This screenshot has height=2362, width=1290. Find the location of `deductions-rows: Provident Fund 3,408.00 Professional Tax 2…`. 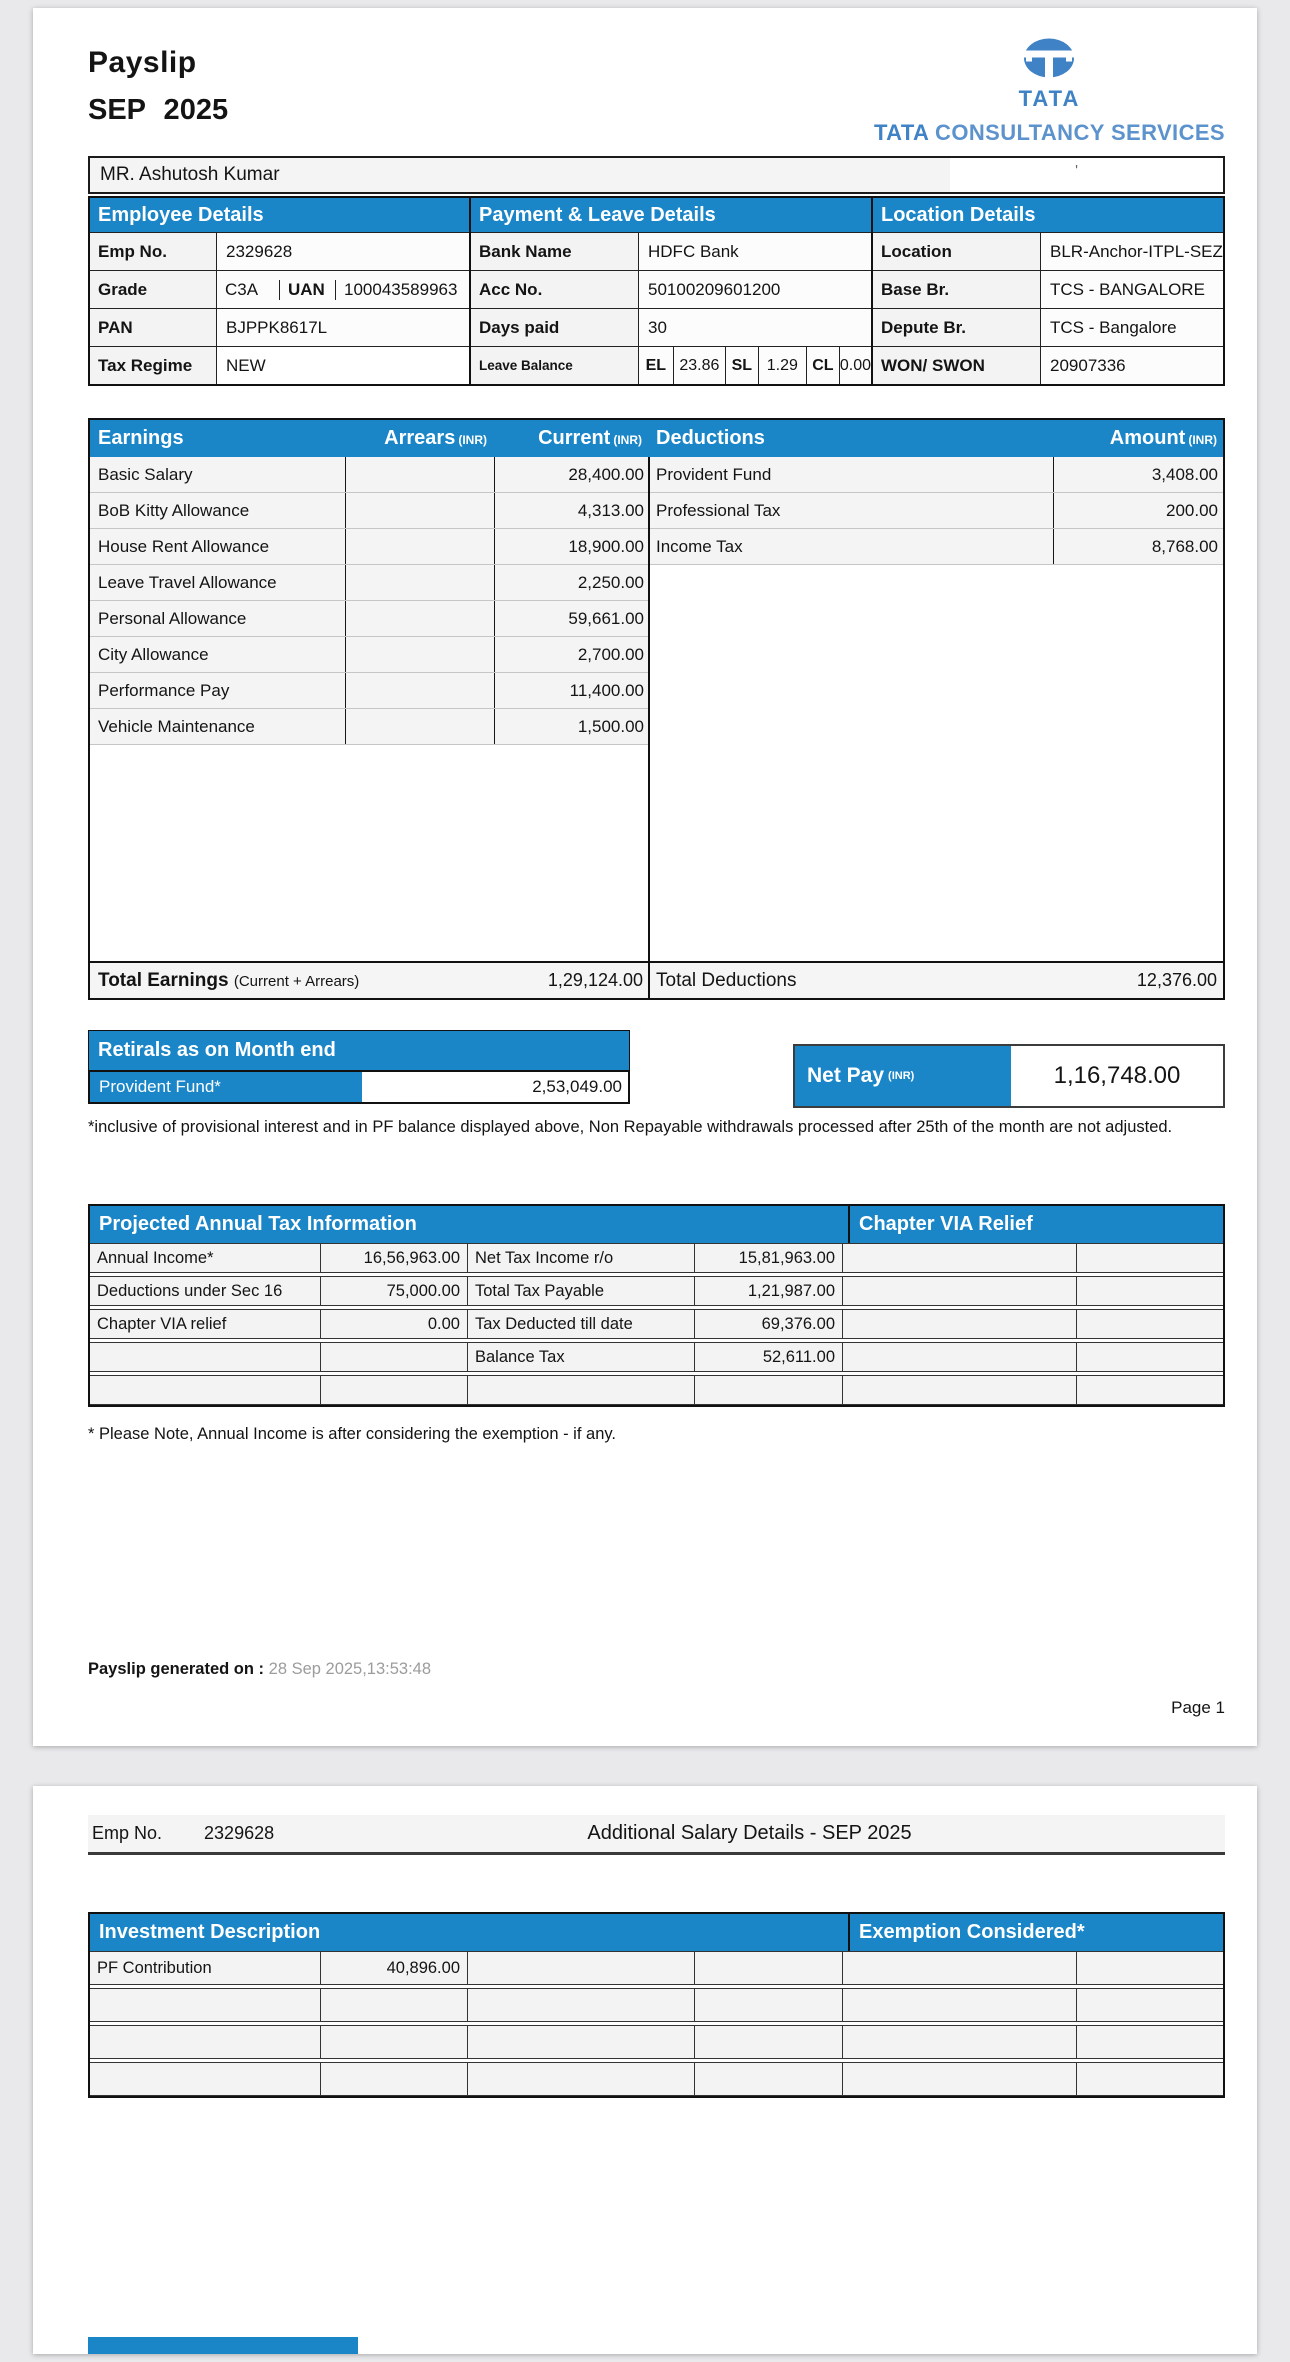

deductions-rows: Provident Fund 3,408.00 Professional Tax 2… is located at coordinates (935, 709).